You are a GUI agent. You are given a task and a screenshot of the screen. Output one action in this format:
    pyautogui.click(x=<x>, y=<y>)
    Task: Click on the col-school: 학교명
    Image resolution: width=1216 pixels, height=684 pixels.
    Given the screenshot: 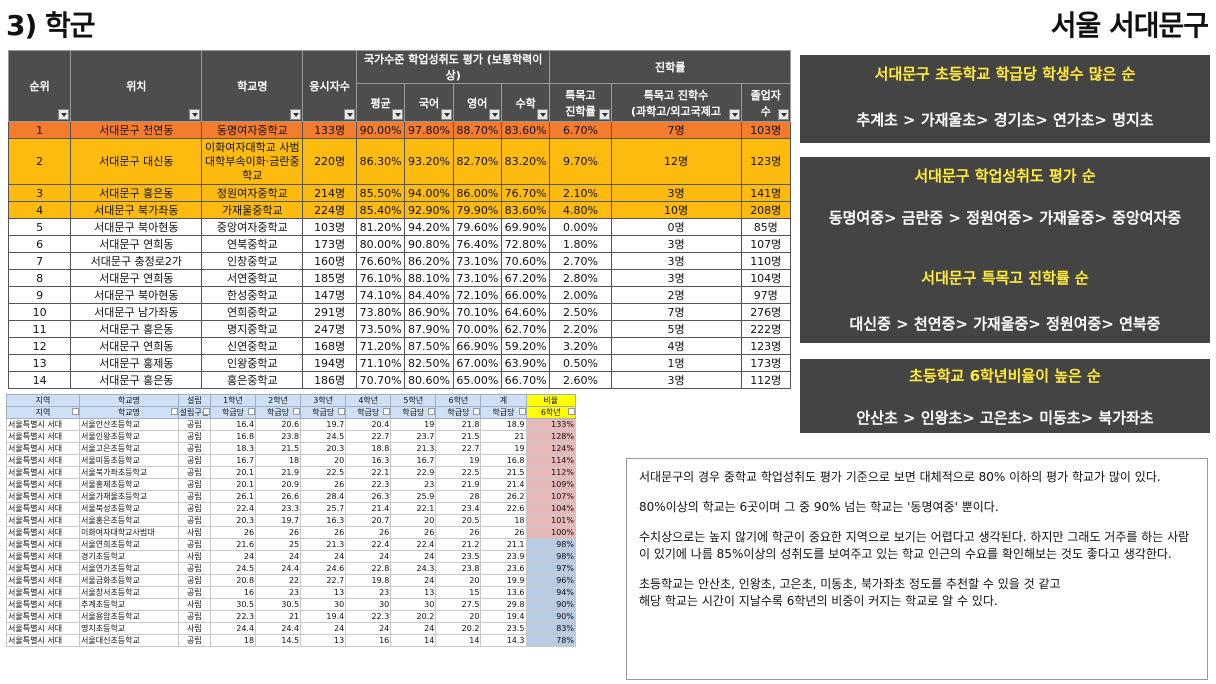 What is the action you would take?
    pyautogui.click(x=252, y=86)
    